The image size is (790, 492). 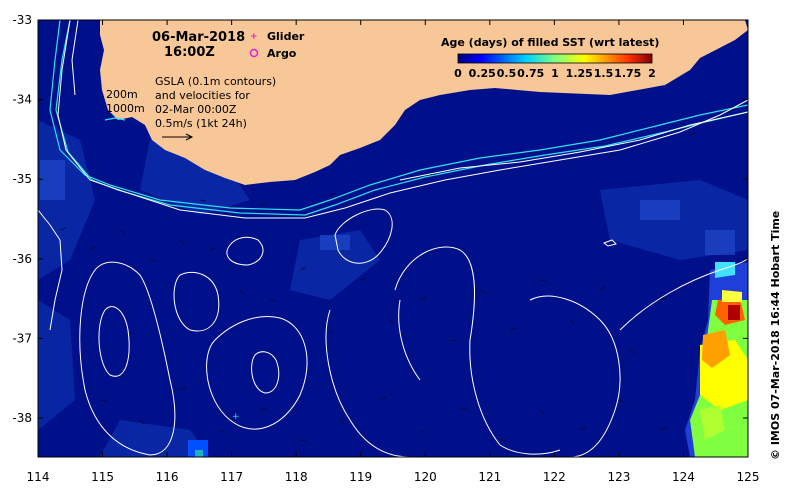 I want to click on gsla-line-1: GSLA (0.1m contours), so click(x=215, y=81).